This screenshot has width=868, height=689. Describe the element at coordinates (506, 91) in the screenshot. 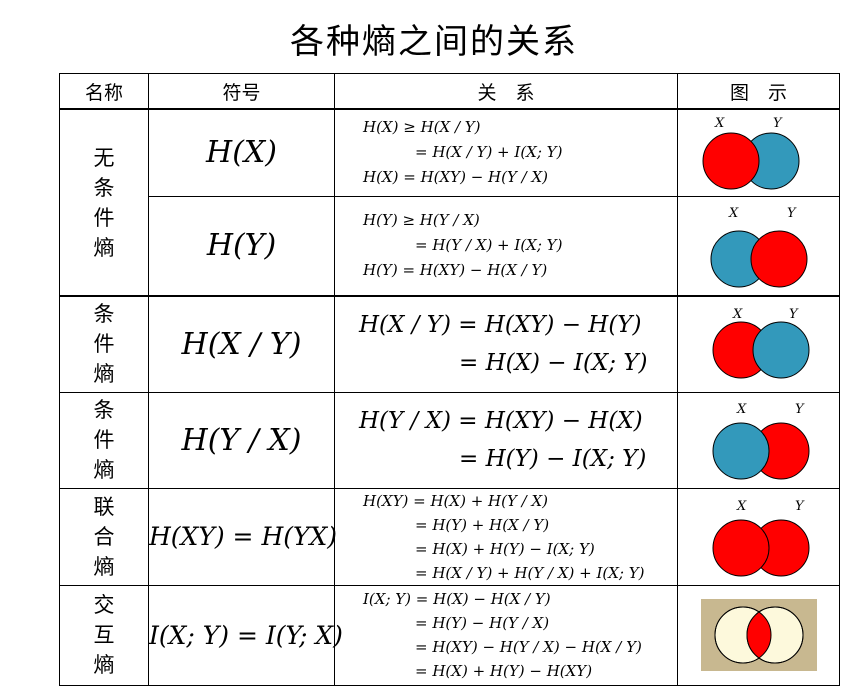

I see `header-relation: 关 系` at that location.